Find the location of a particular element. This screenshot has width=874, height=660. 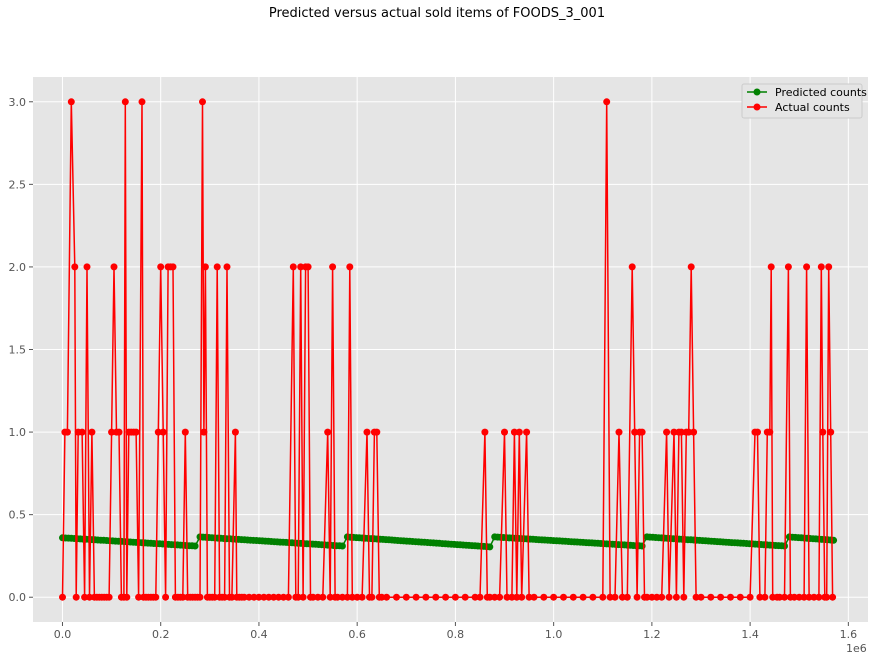

legend: Predicted counts Actual counts is located at coordinates (804, 101).